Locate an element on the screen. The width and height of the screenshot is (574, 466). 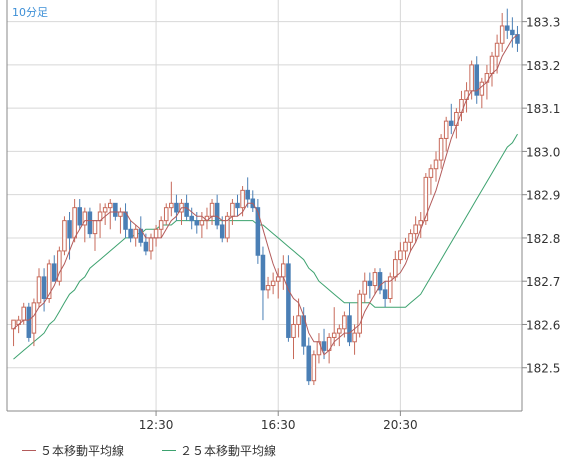
legend-item-ma25: ２５本移動平均線 is located at coordinates (219, 450).